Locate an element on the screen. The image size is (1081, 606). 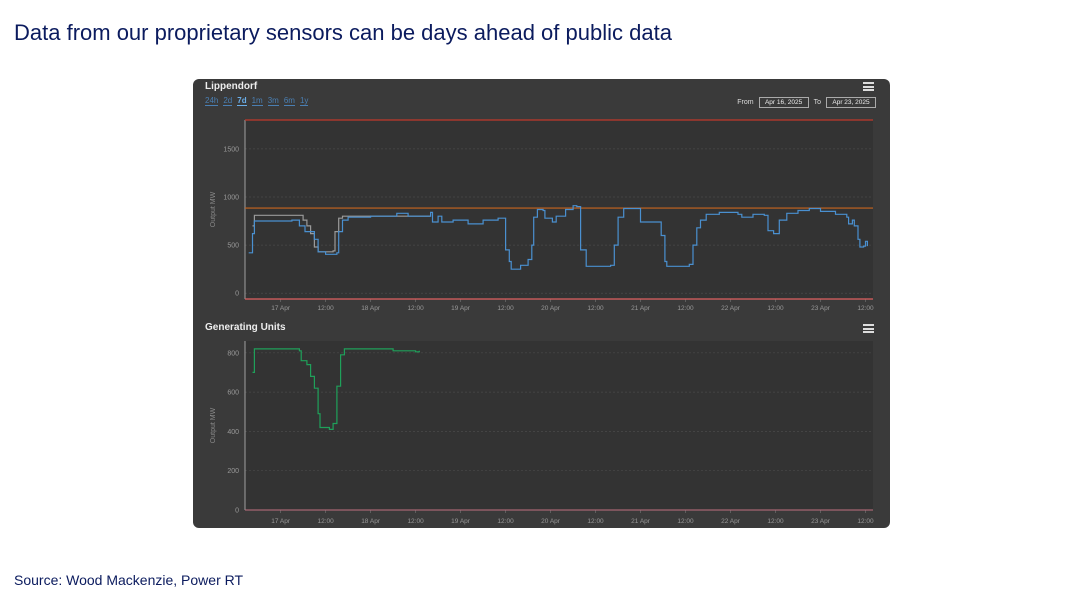
y-tick-label: 1000 is located at coordinates (231, 197).